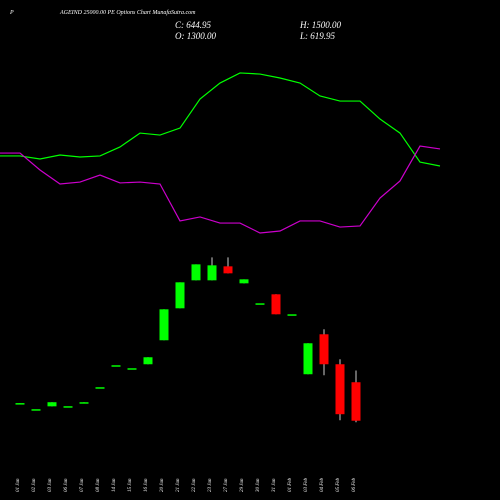  What do you see at coordinates (320, 25) in the screenshot?
I see `stat-high: H: 1500.00` at bounding box center [320, 25].